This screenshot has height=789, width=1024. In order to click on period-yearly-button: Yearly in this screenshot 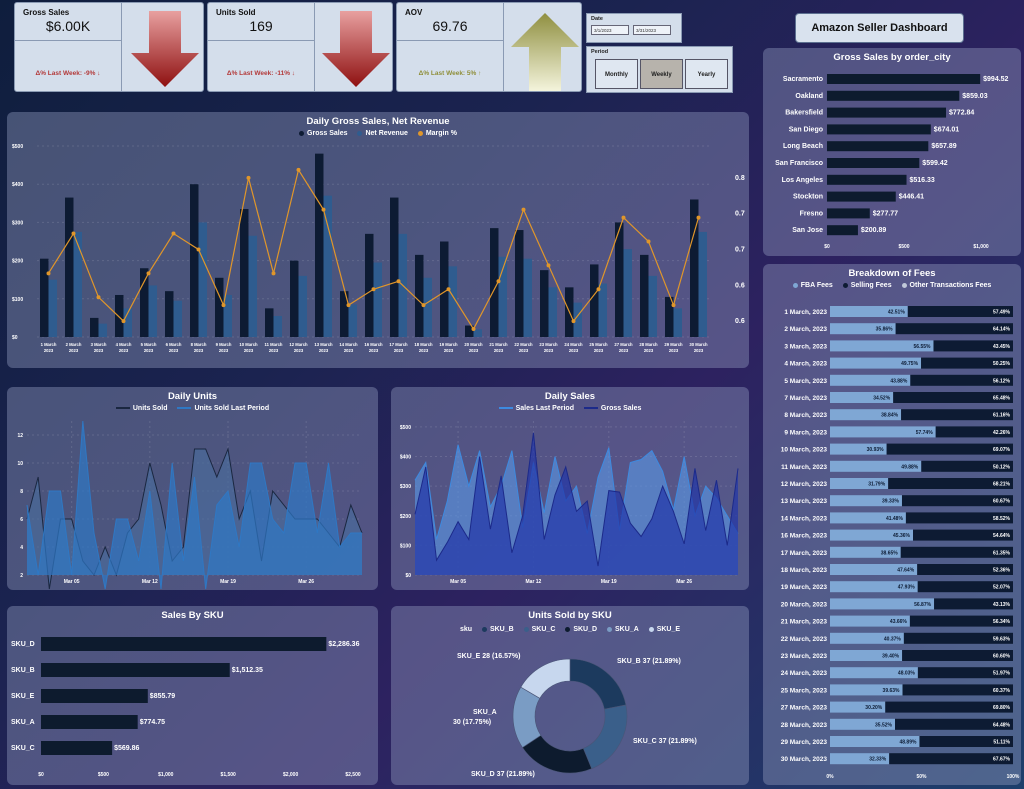, I will do `click(706, 74)`.